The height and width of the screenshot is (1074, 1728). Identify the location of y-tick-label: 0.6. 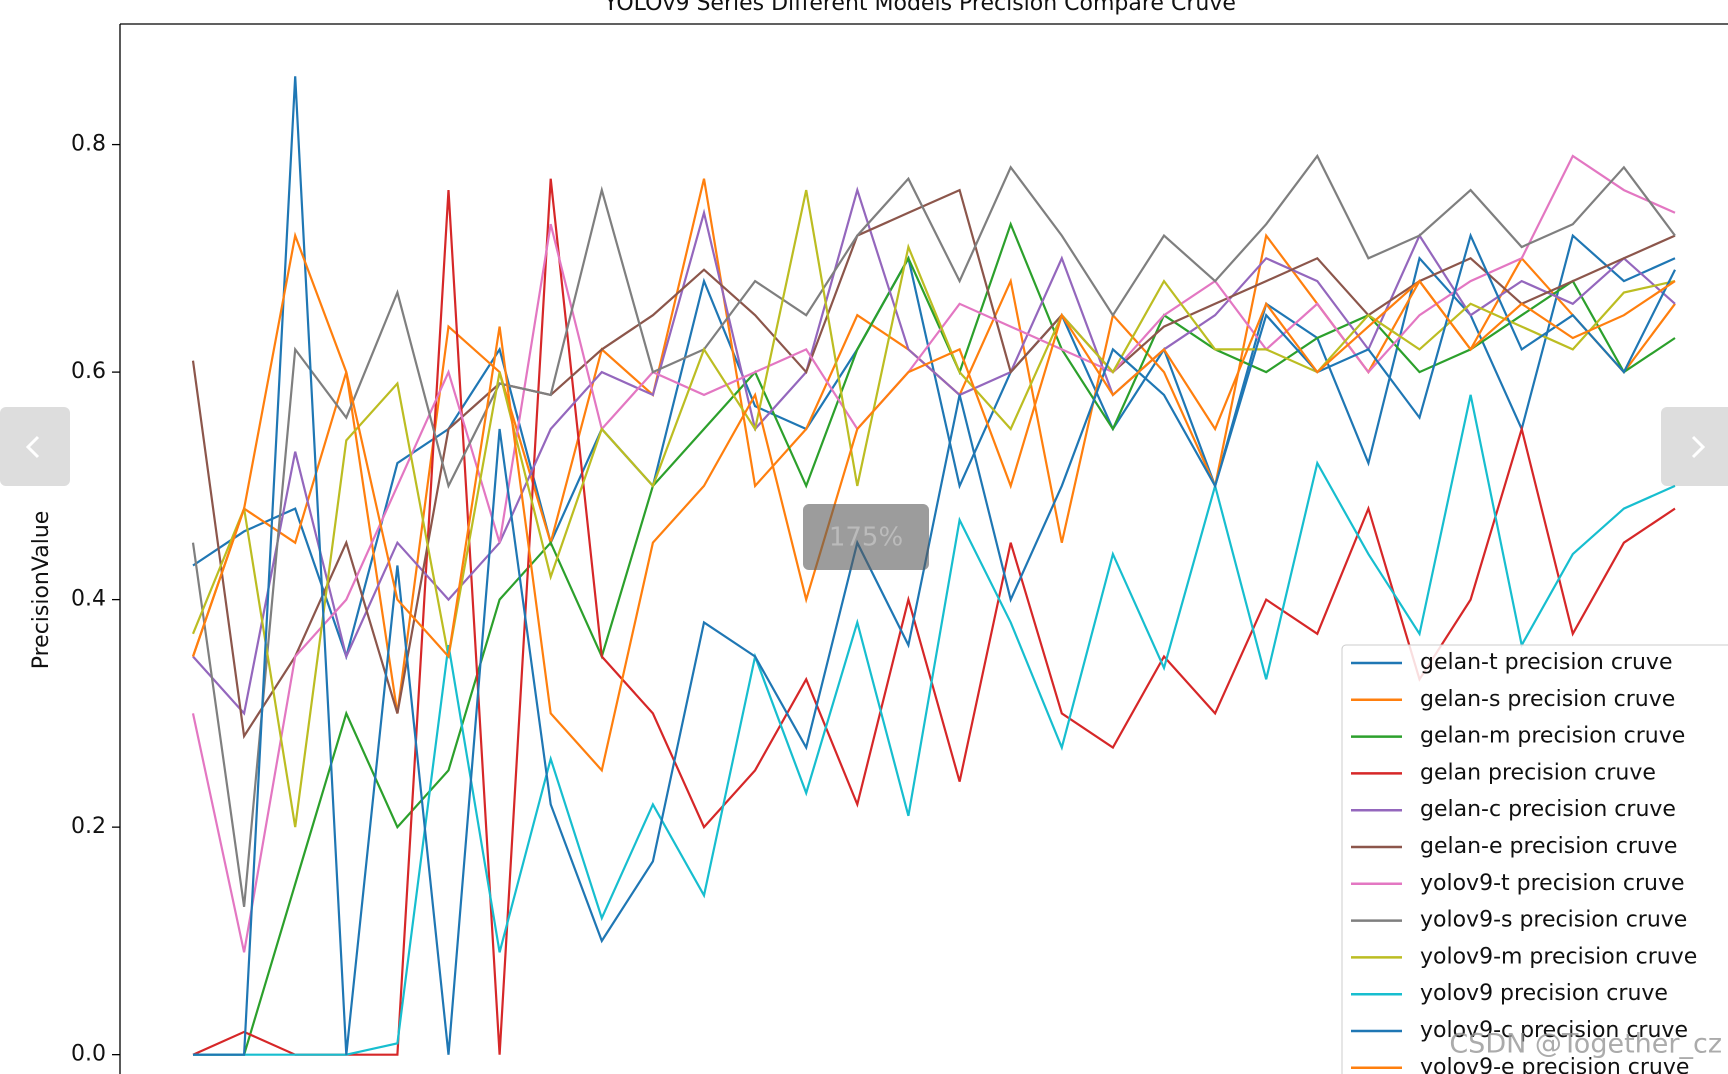
(88, 371).